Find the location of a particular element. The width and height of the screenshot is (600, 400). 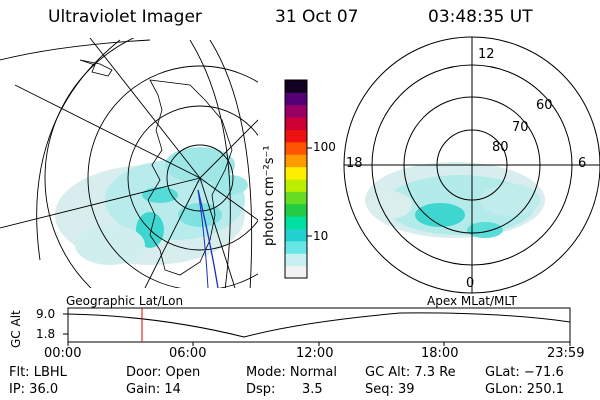

auroral-emission-polar is located at coordinates (455, 200).